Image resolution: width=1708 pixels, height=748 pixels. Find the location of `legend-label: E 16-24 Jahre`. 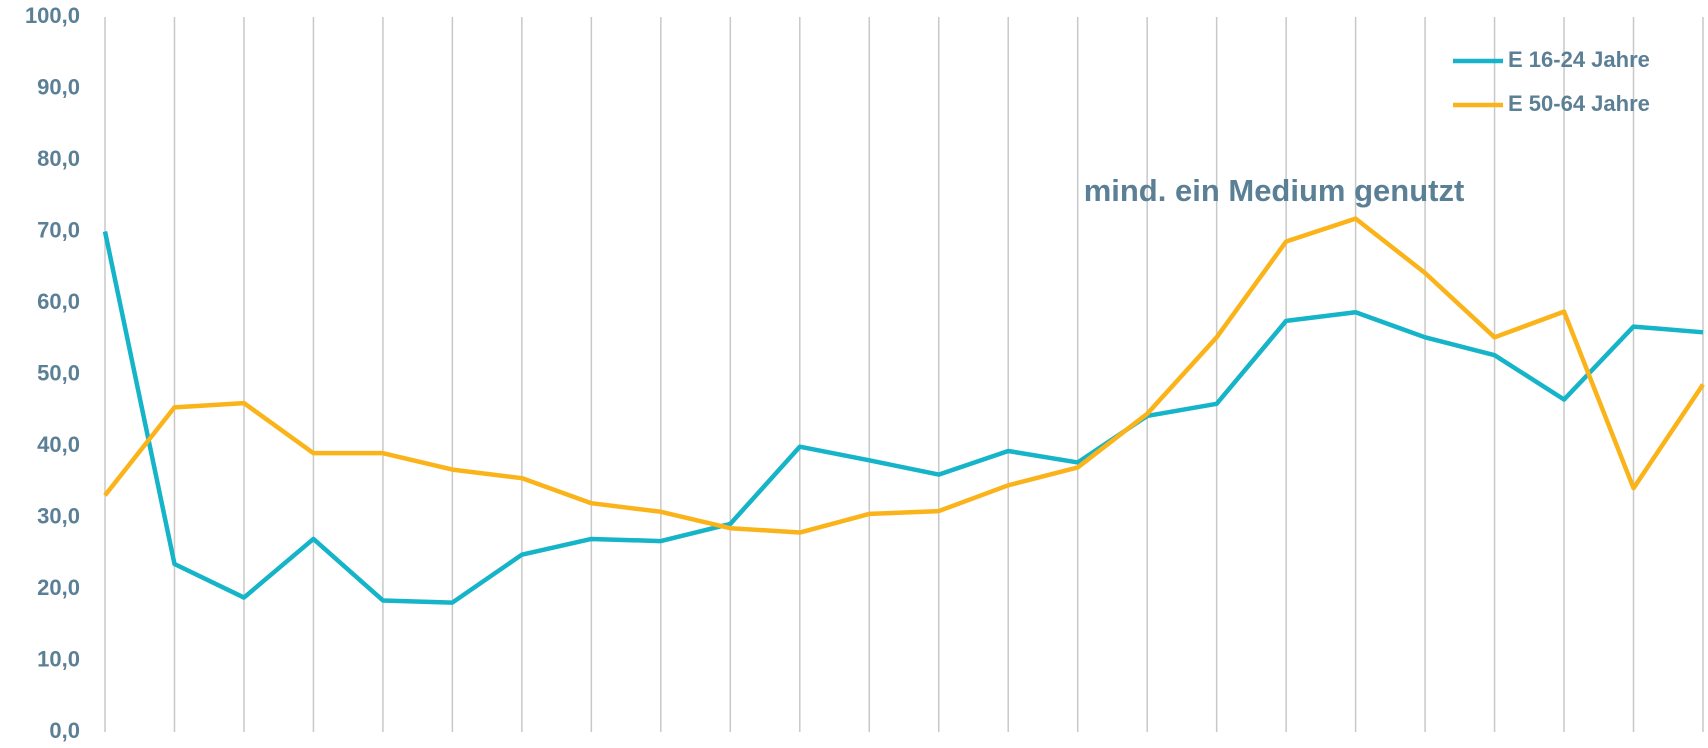

legend-label: E 16-24 Jahre is located at coordinates (1579, 59).